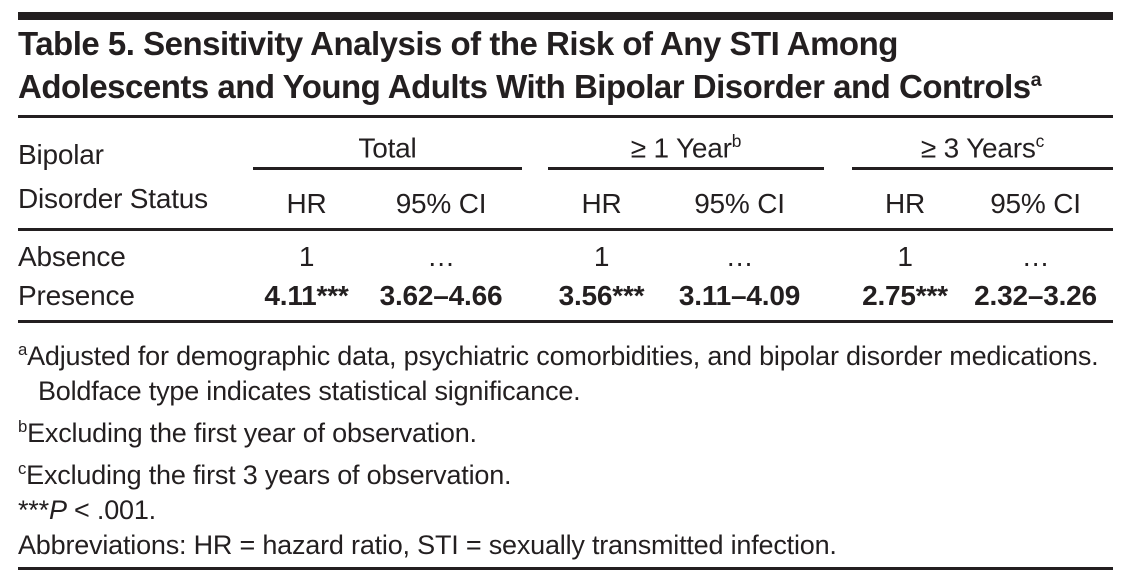 This screenshot has width=1129, height=570. Describe the element at coordinates (565, 510) in the screenshot. I see `footnote-significance: ***P < .001.` at that location.